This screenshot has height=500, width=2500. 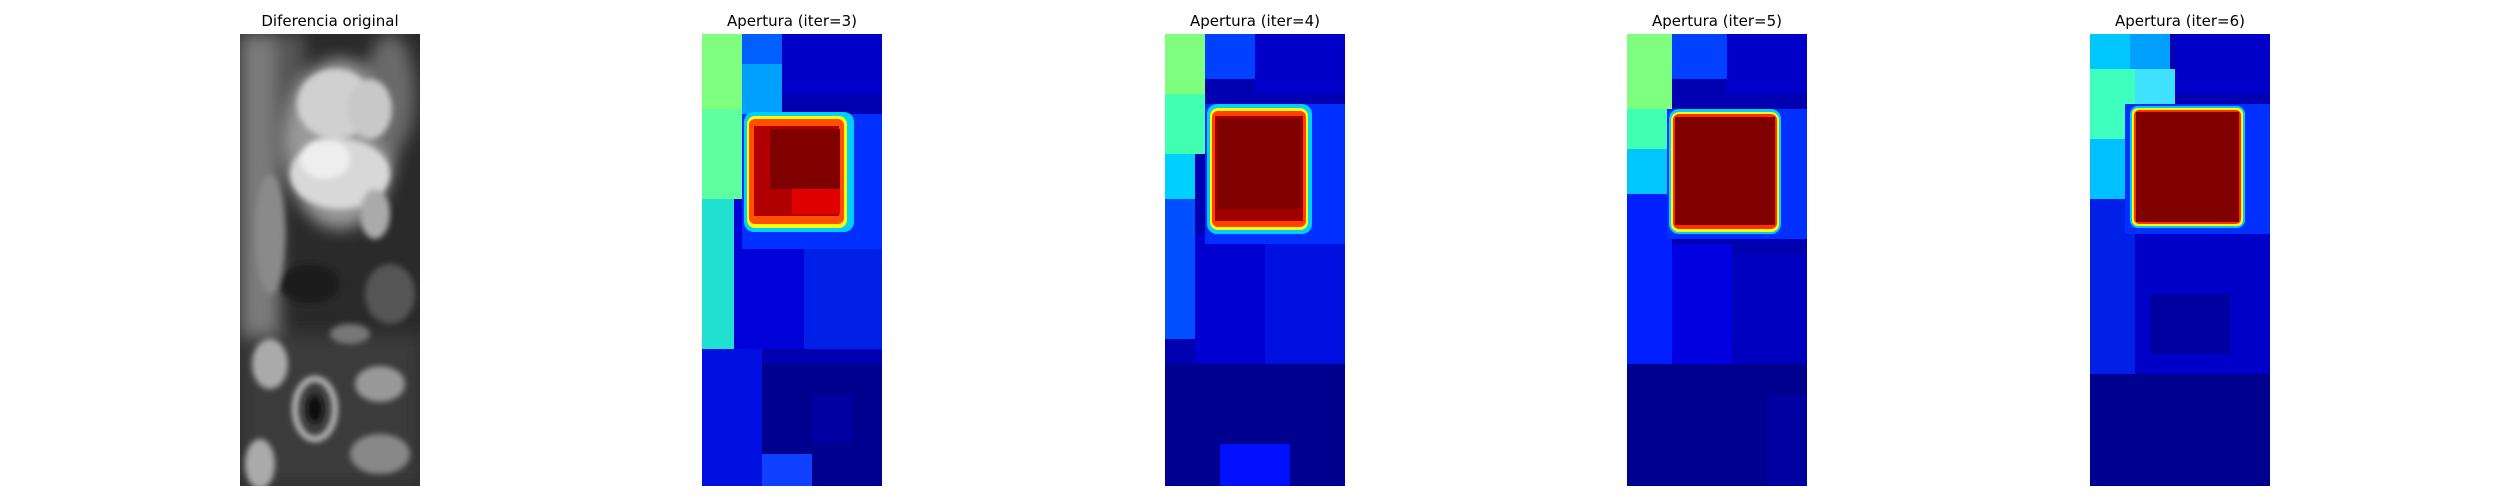 I want to click on panel-title: Apertura (iter=3), so click(x=792, y=21).